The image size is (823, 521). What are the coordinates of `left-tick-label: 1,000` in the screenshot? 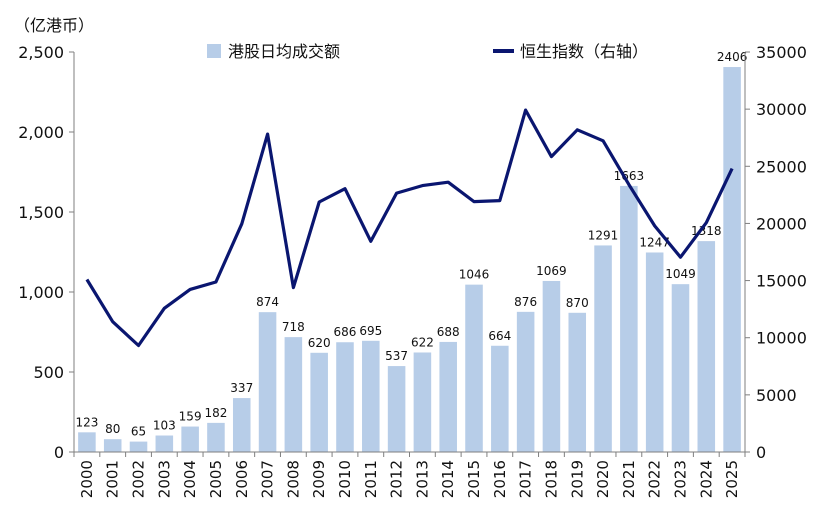 It's located at (41, 292).